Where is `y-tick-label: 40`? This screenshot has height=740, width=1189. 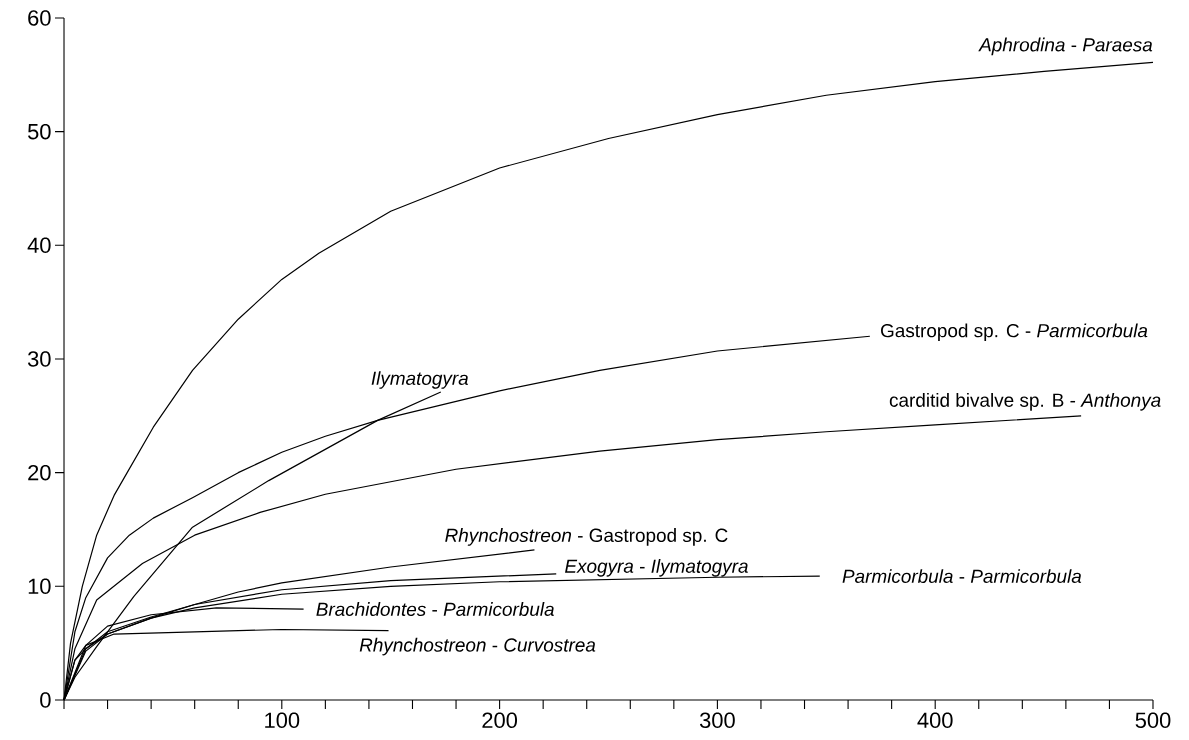 y-tick-label: 40 is located at coordinates (39, 245).